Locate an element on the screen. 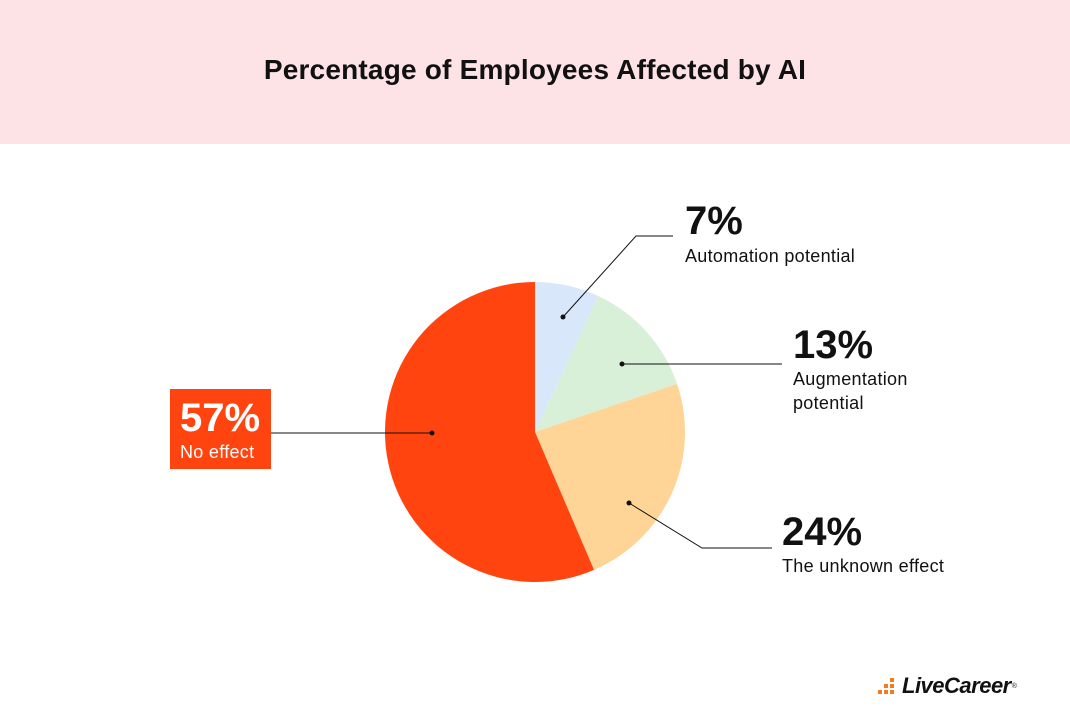  pie-slice-augmentation-potential is located at coordinates (606, 364).